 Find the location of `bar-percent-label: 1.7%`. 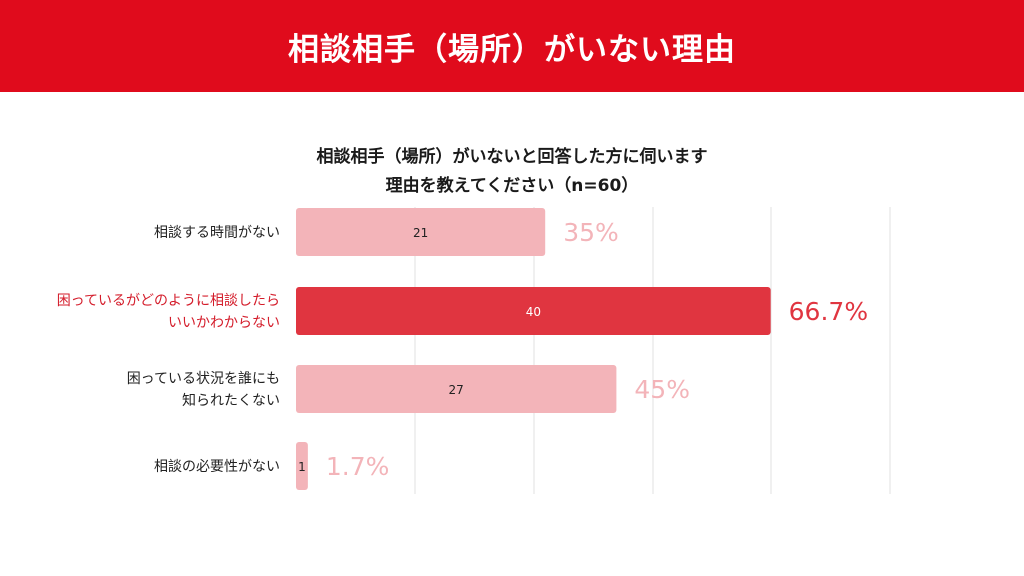

bar-percent-label: 1.7% is located at coordinates (358, 466).